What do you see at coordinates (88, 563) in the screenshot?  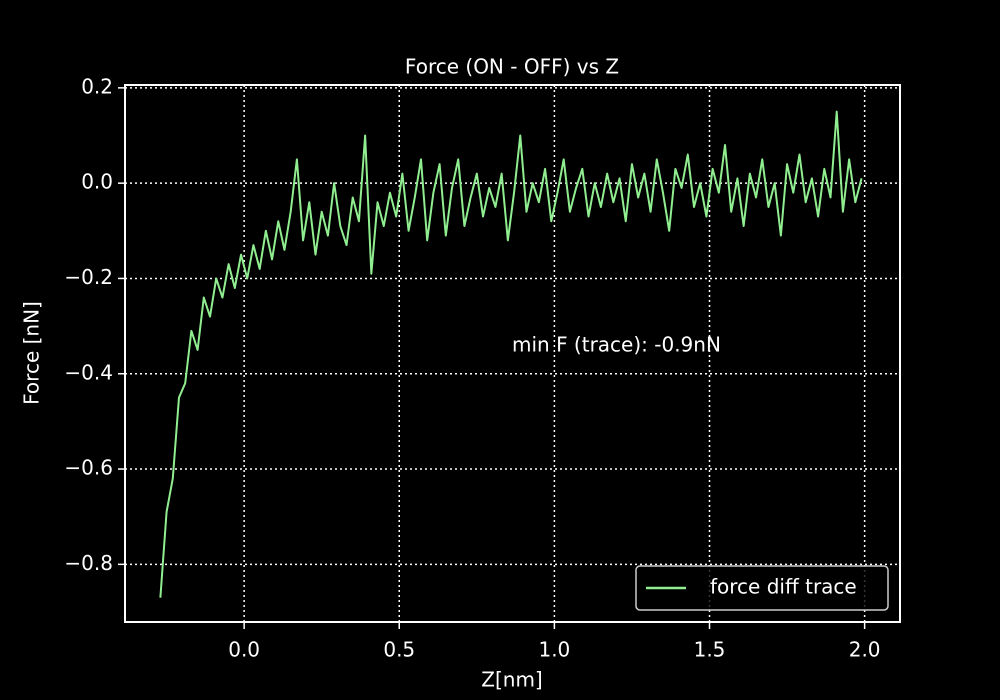 I see `y-tick-label: −0.8` at bounding box center [88, 563].